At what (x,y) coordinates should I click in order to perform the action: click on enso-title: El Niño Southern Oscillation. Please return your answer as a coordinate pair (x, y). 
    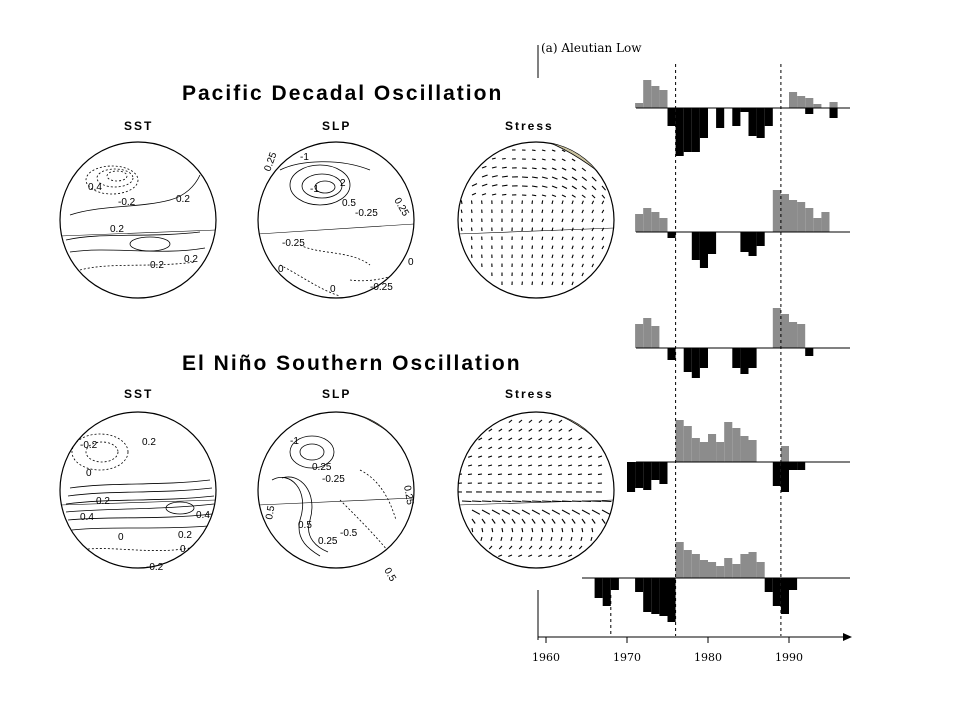
    Looking at the image, I should click on (352, 363).